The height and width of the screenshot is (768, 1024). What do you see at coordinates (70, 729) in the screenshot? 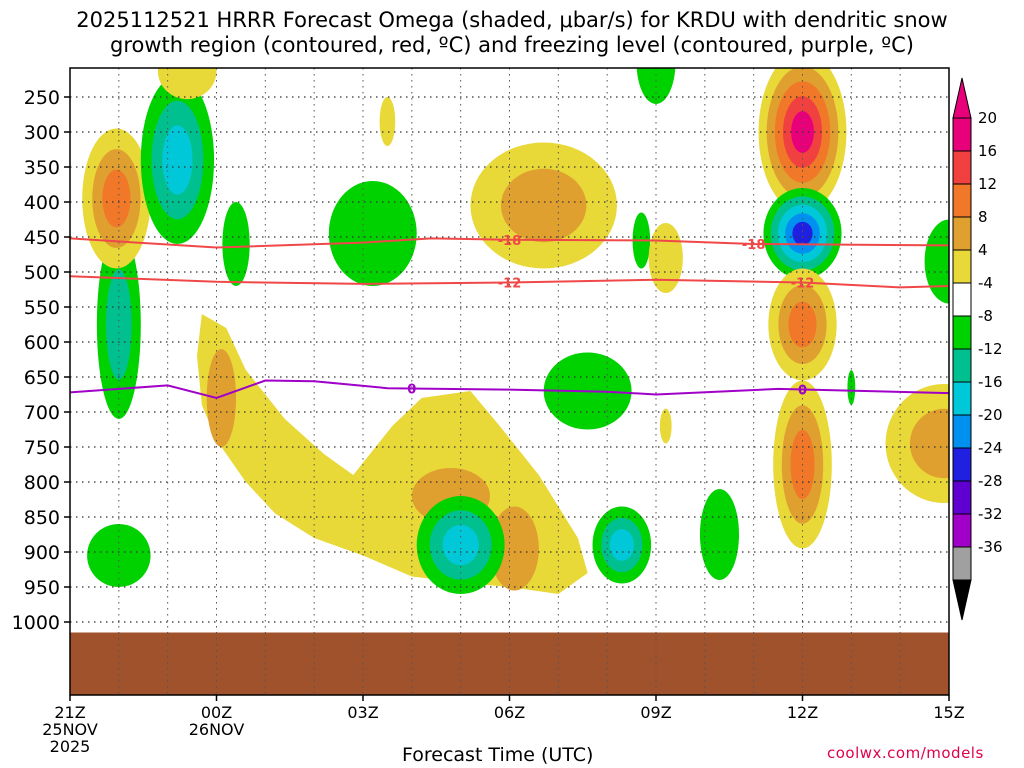
I see `x-tick-label-0-1: 25NOV` at bounding box center [70, 729].